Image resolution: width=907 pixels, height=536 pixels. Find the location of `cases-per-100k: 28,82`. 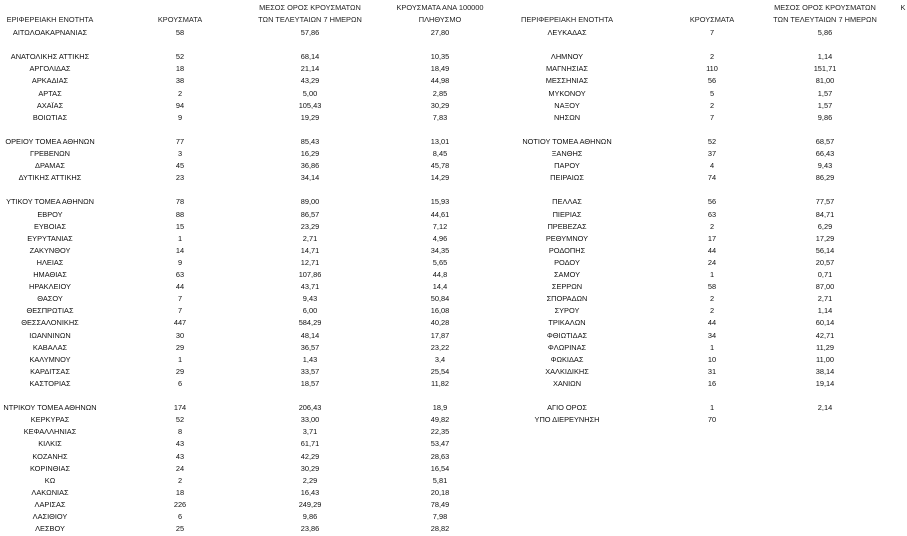

cases-per-100k: 28,82 is located at coordinates (440, 529).